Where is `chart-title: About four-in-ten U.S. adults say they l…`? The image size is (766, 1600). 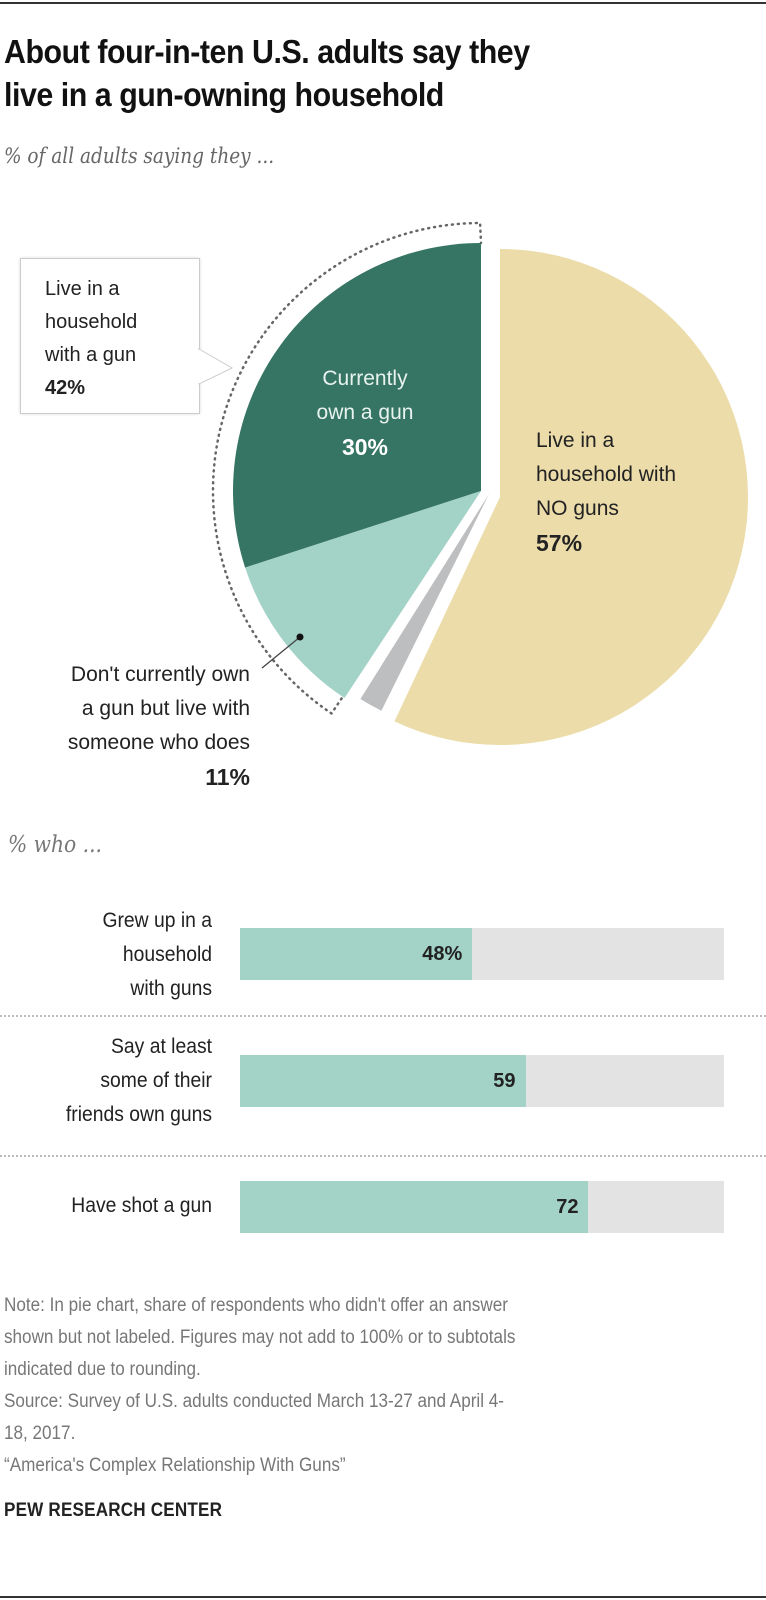 chart-title: About four-in-ten U.S. adults say they l… is located at coordinates (344, 73).